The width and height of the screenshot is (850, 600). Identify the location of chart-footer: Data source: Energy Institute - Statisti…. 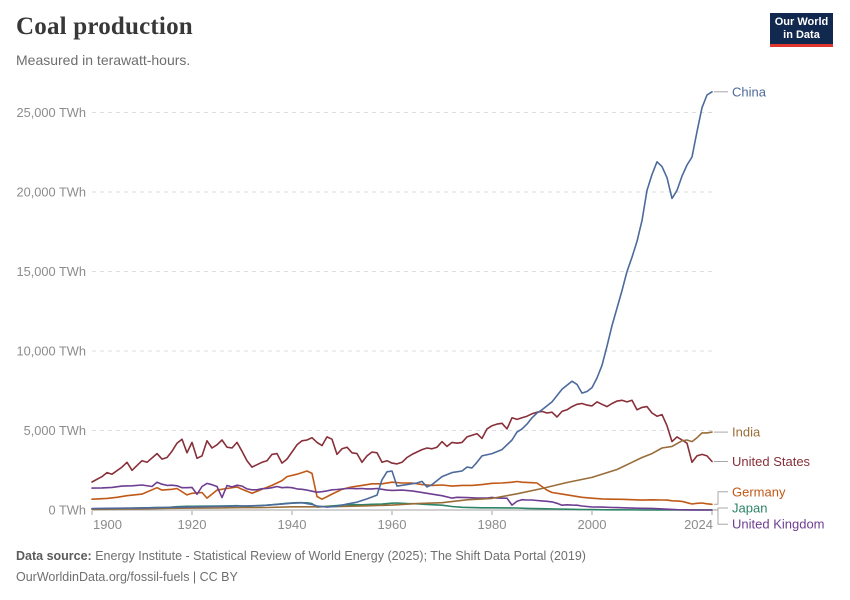
(301, 567).